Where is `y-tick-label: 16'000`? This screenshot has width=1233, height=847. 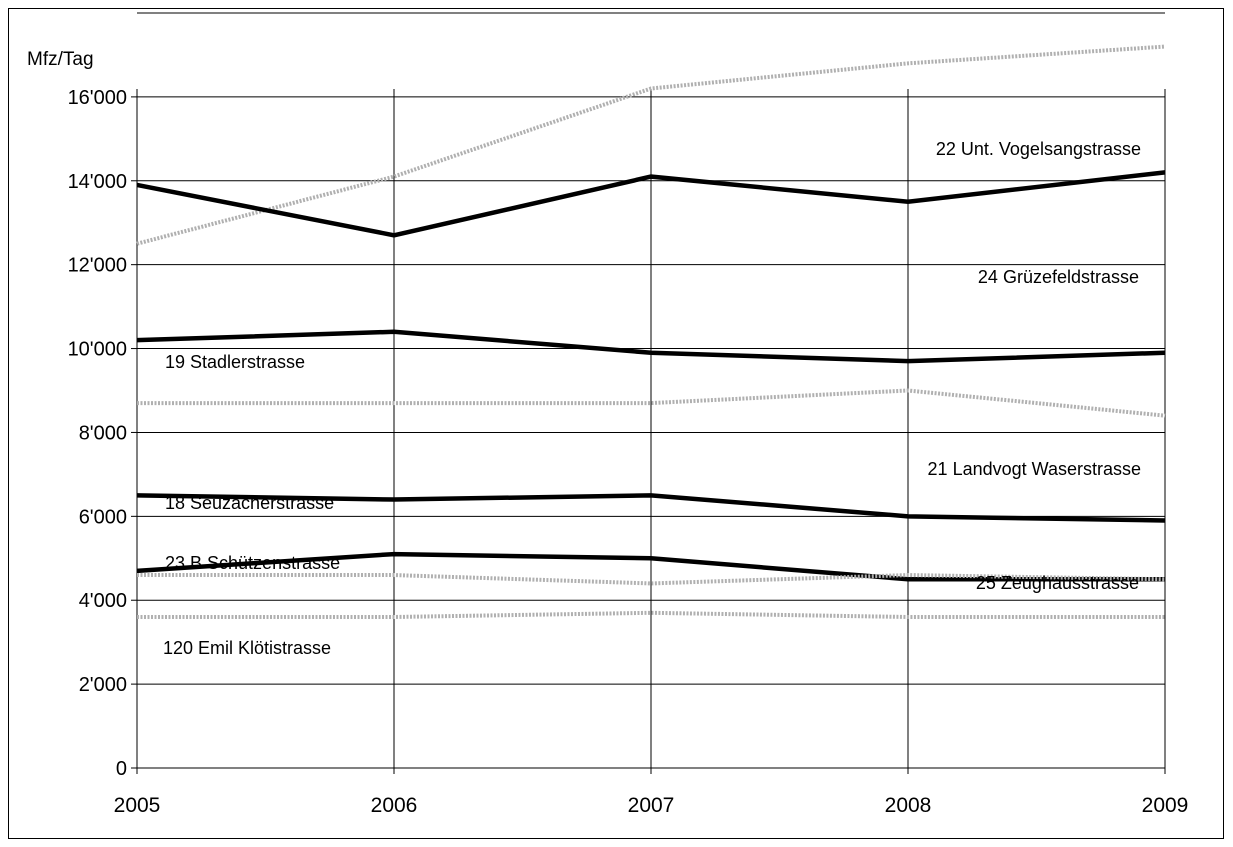 y-tick-label: 16'000 is located at coordinates (97, 98).